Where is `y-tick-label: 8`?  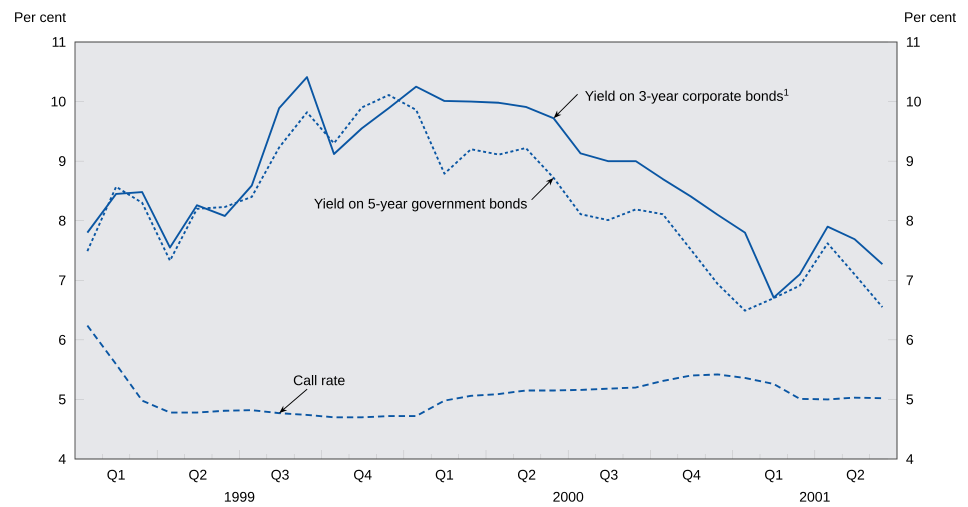 y-tick-label: 8 is located at coordinates (62, 221).